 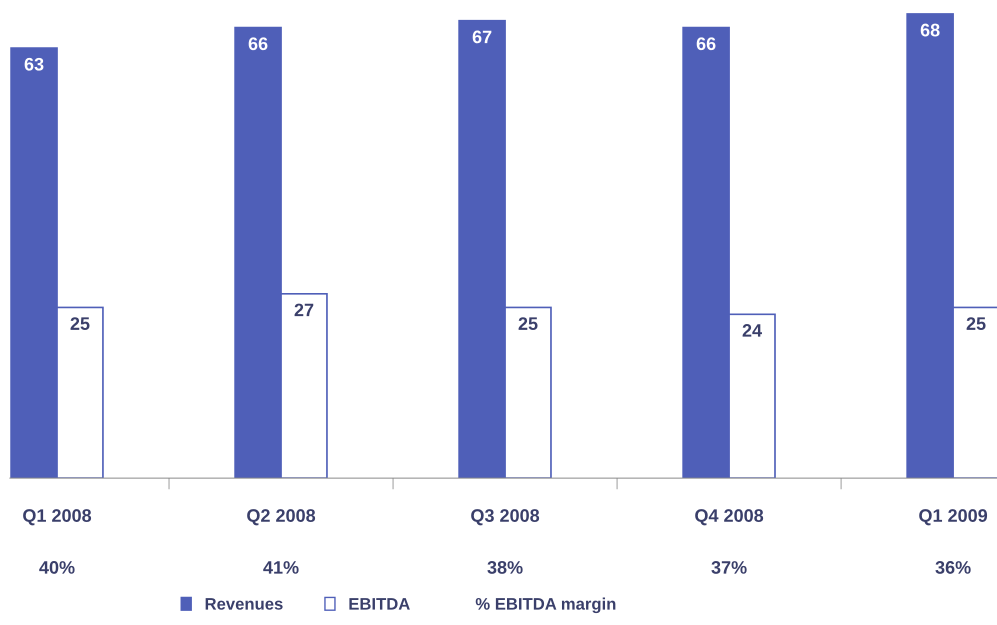 I want to click on text: 40%, so click(x=57, y=567).